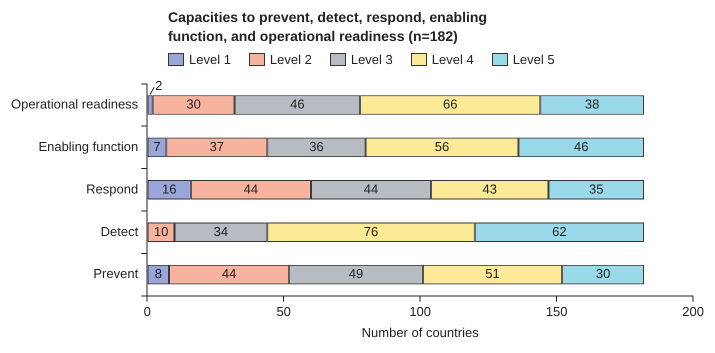 Image resolution: width=715 pixels, height=353 pixels. What do you see at coordinates (533, 59) in the screenshot?
I see `legend-label: Level 5` at bounding box center [533, 59].